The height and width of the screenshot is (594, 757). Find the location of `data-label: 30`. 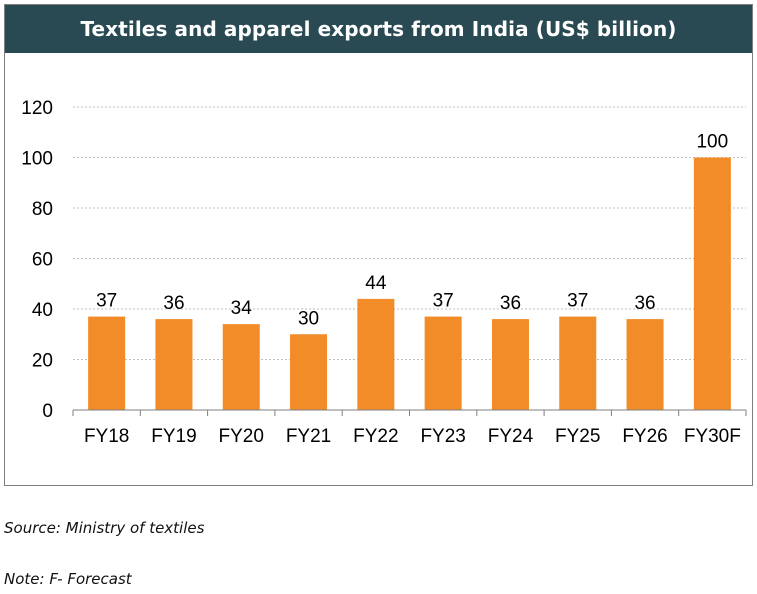

data-label: 30 is located at coordinates (308, 318).